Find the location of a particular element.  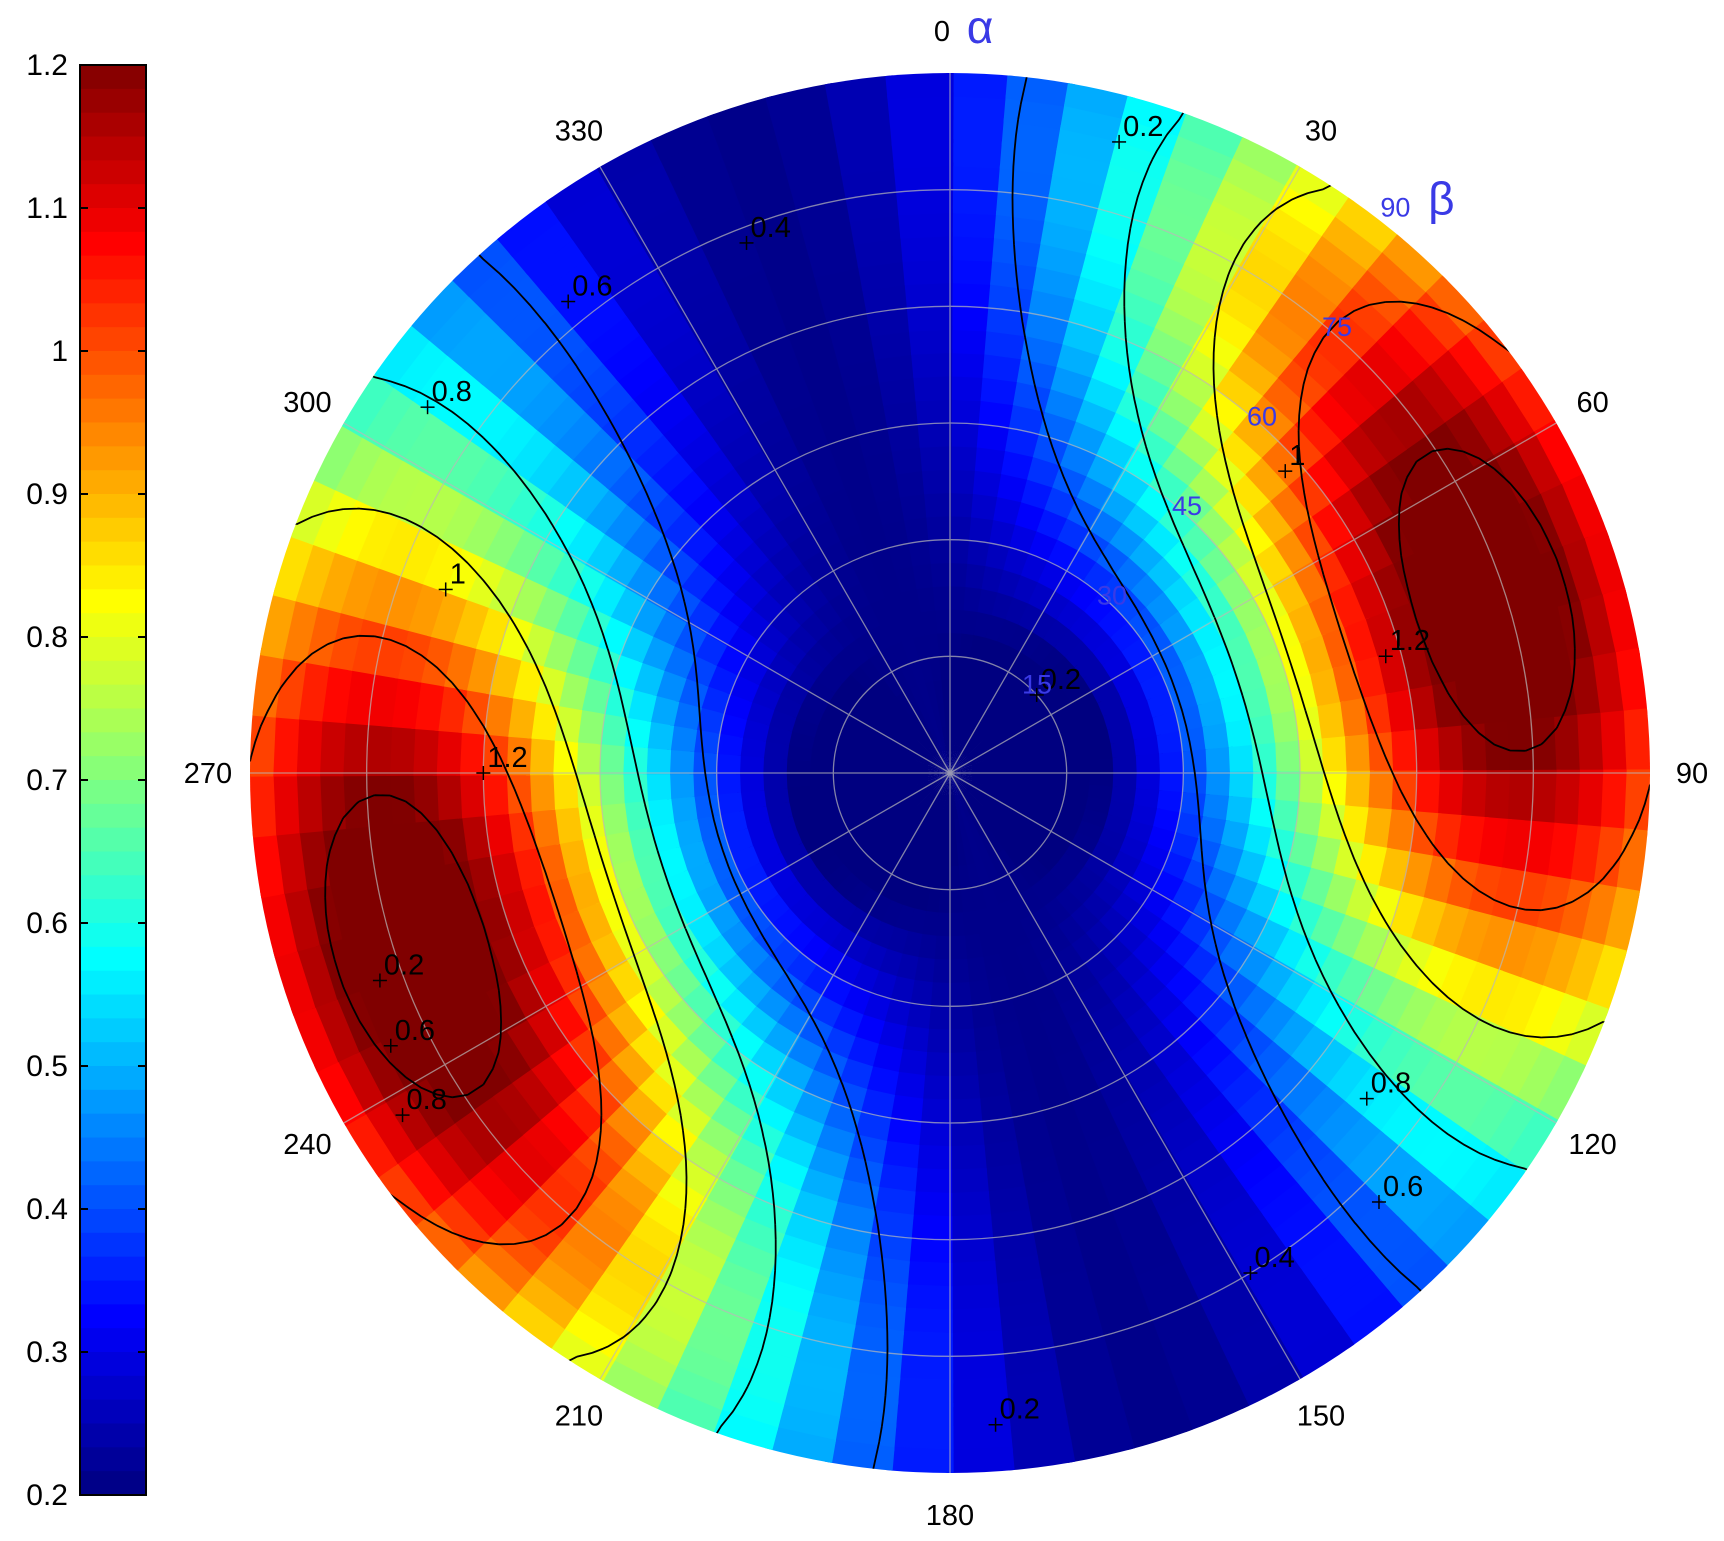

contour-label-text: 0.8 is located at coordinates (427, 1100).